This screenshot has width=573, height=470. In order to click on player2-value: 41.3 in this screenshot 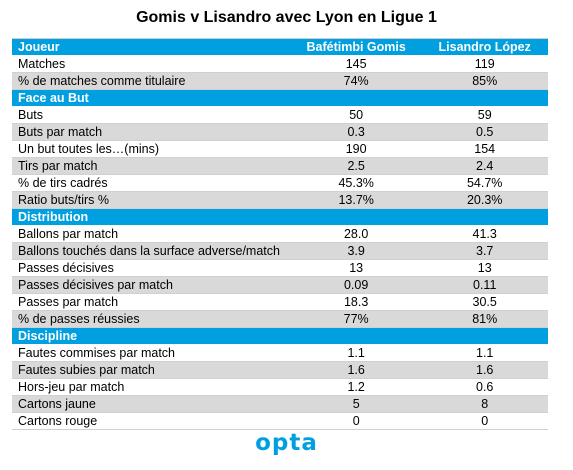, I will do `click(484, 234)`.